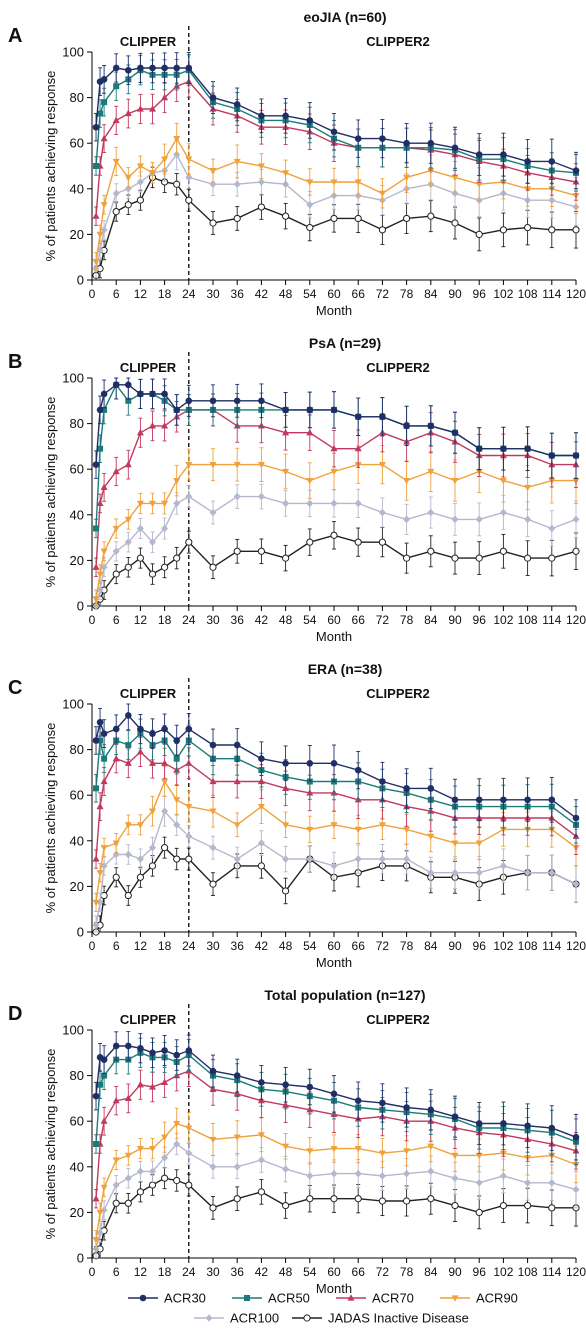 The width and height of the screenshot is (586, 1330). What do you see at coordinates (15, 1014) in the screenshot?
I see `panel-label: D` at bounding box center [15, 1014].